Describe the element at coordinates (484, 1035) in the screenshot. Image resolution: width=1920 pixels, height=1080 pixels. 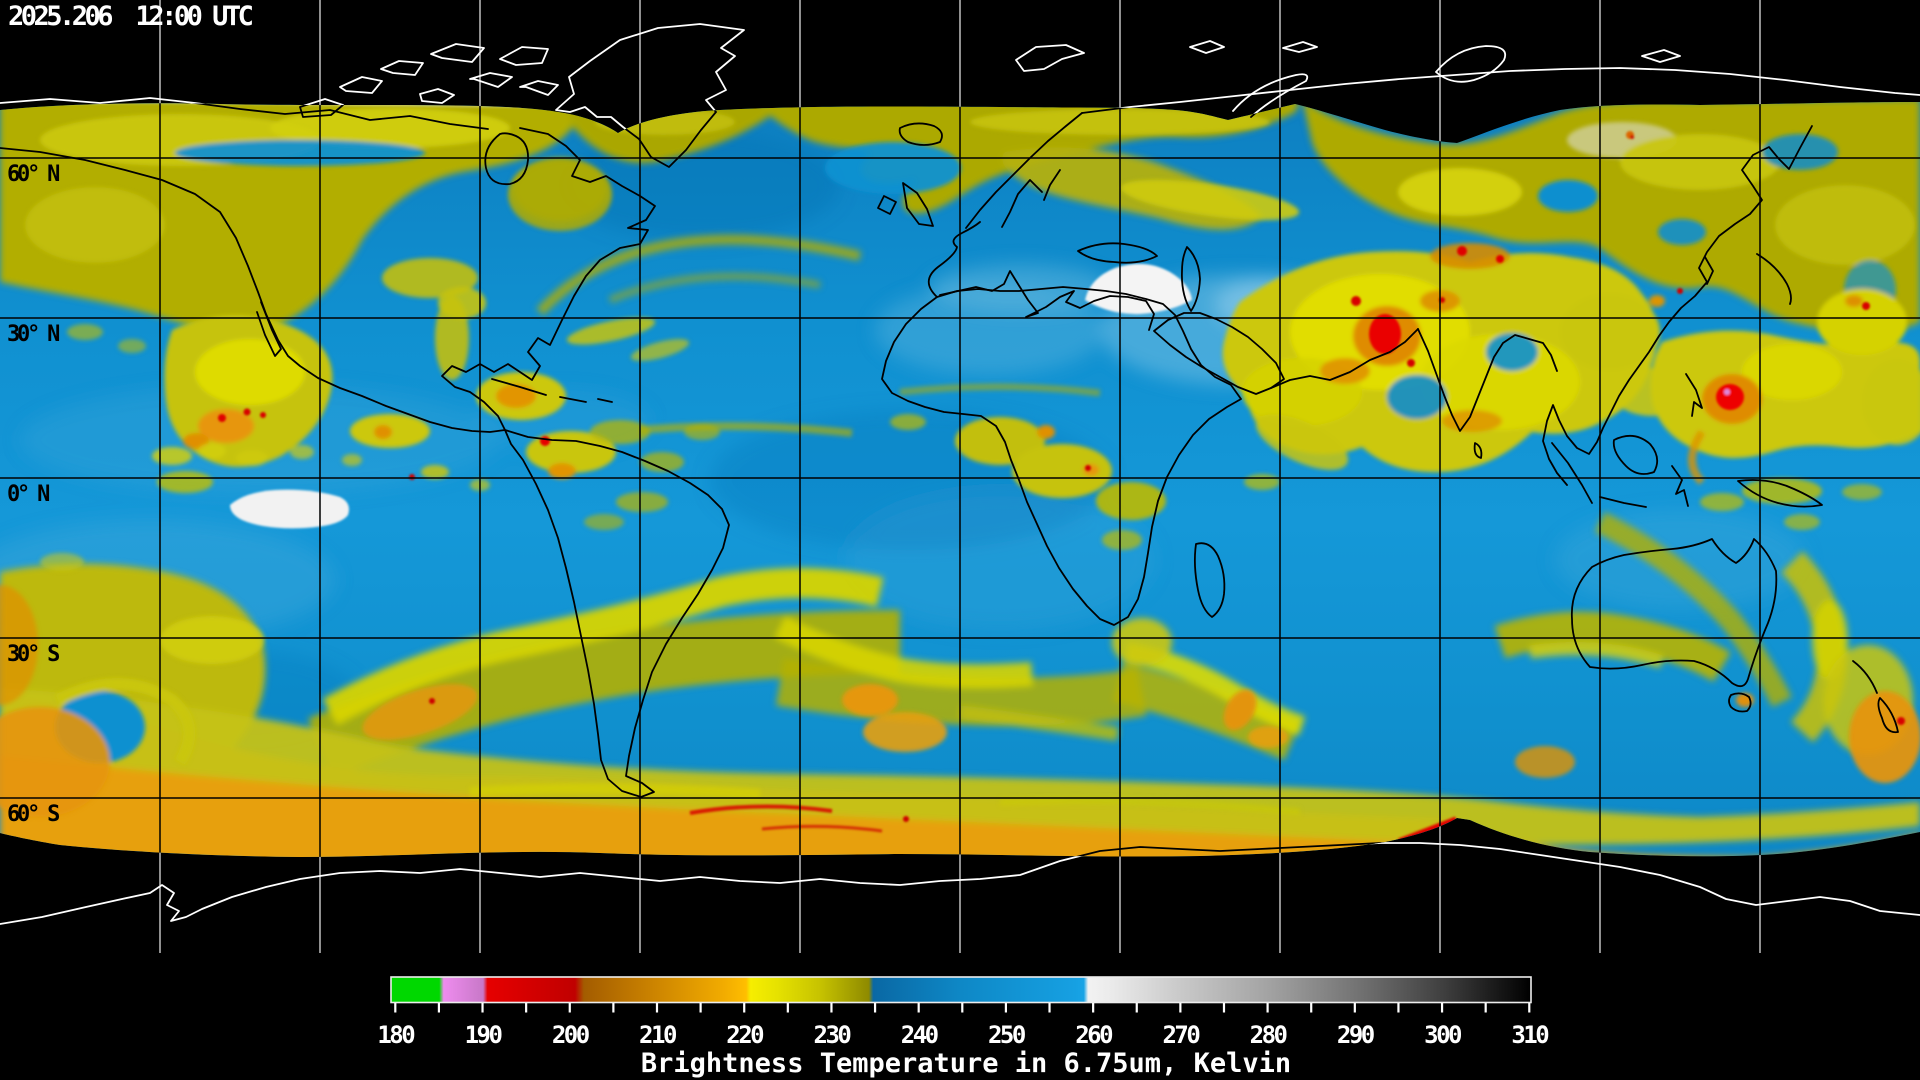
I see `colorbar-tick-label: 190` at that location.